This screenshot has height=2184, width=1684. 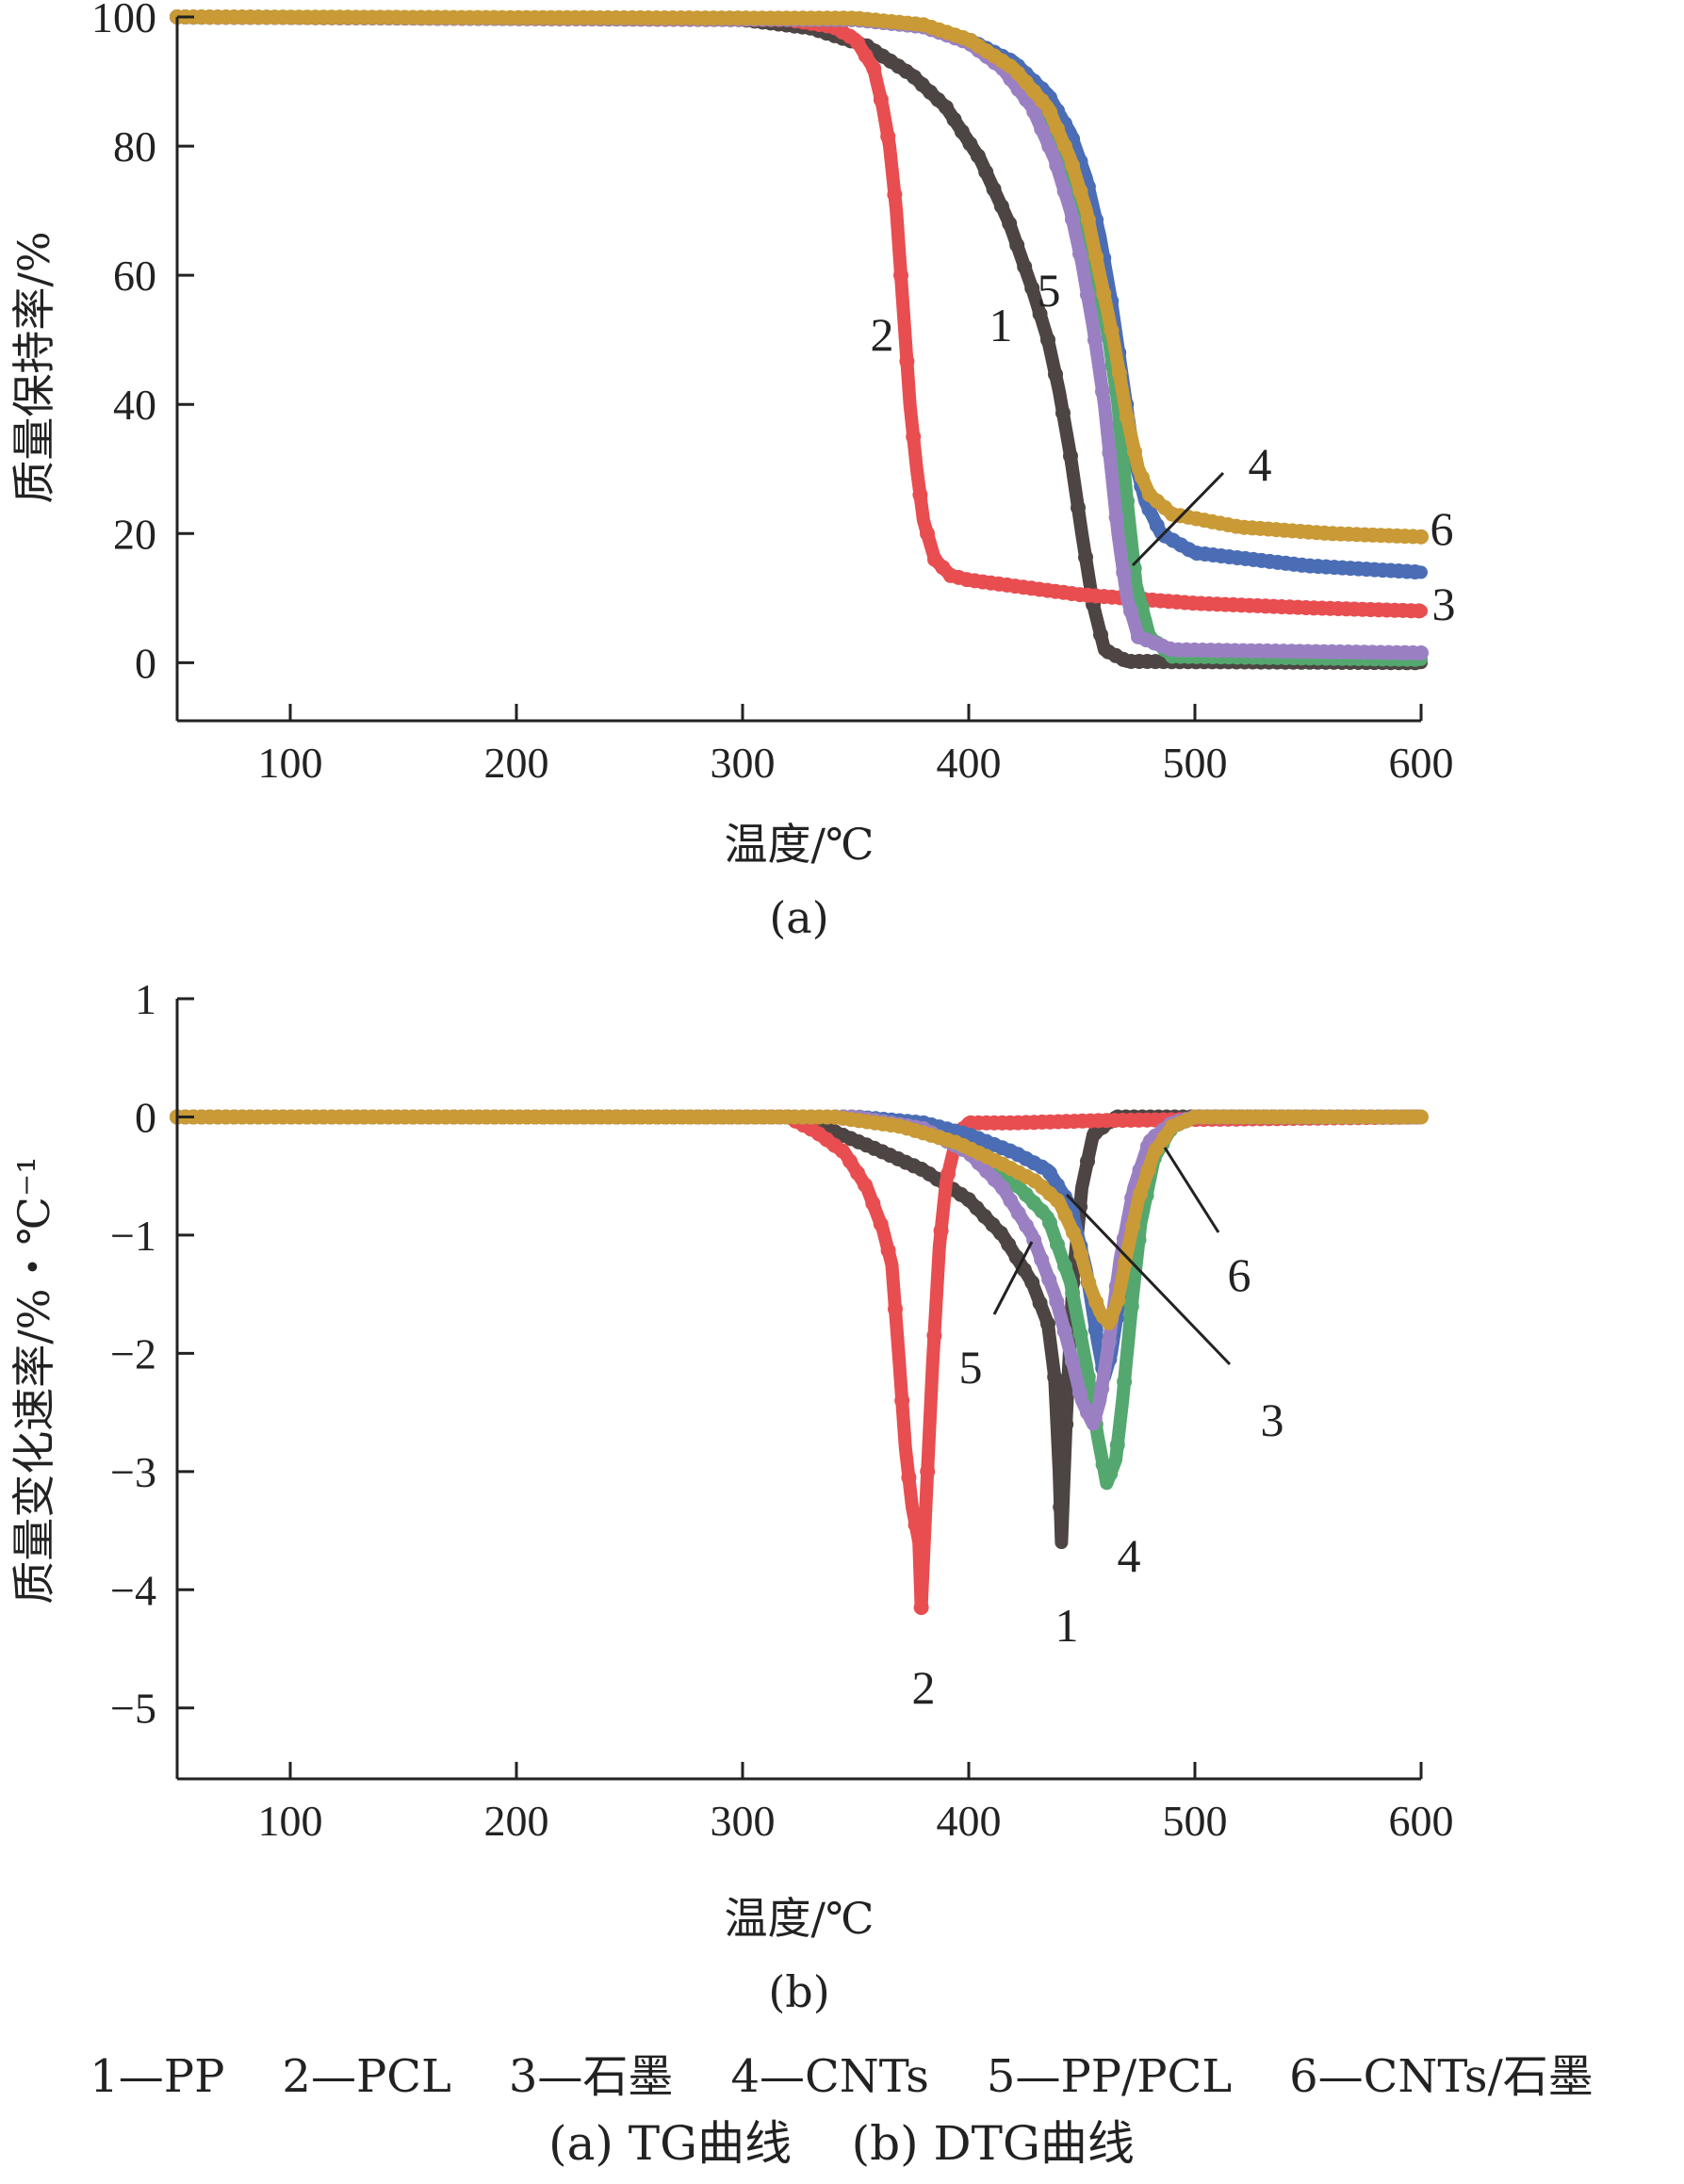 I want to click on tg-x-tick-label: 200, so click(x=516, y=763).